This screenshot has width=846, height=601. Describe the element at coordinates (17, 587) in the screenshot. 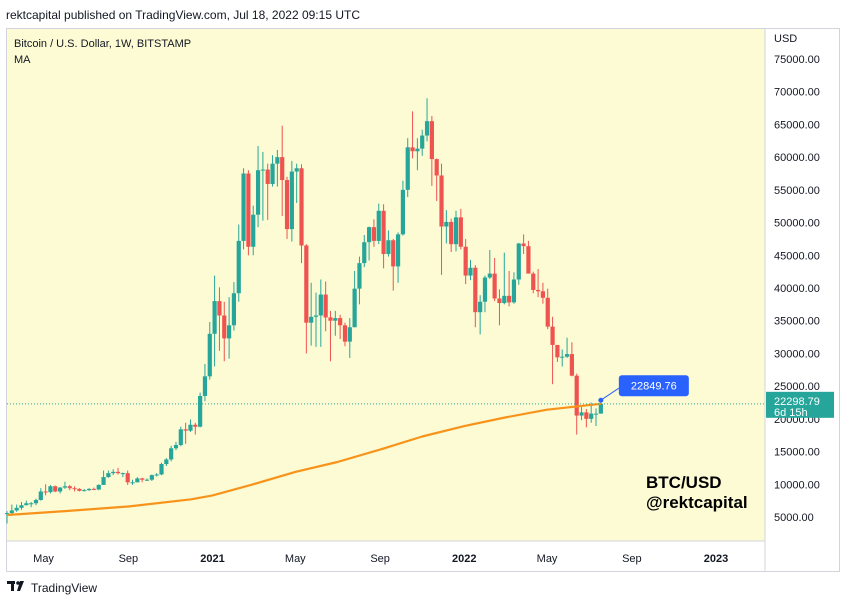

I see `tradingview-logo-icon` at that location.